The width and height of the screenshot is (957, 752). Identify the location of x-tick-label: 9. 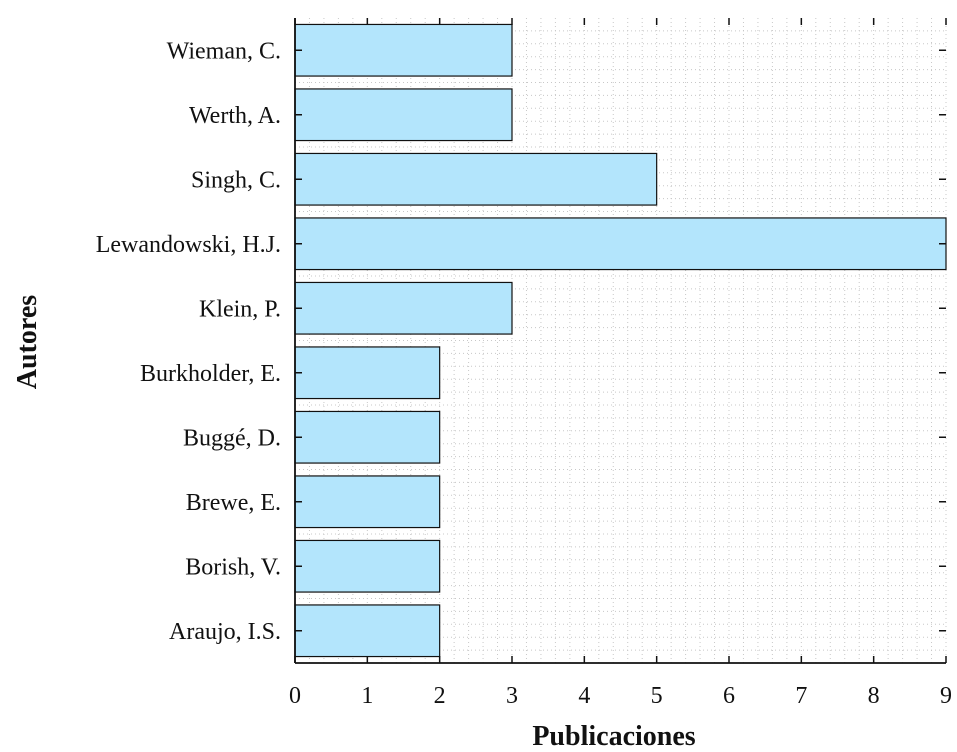
(946, 696).